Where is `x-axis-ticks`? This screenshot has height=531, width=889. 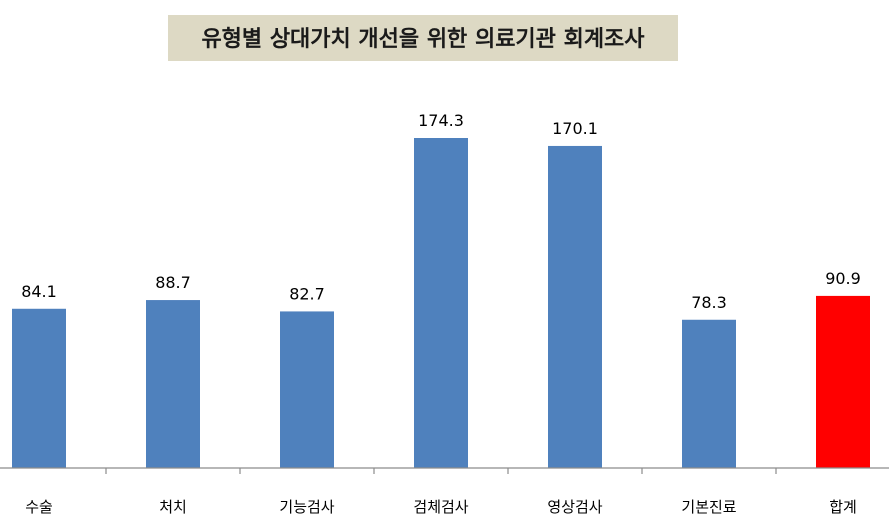 x-axis-ticks is located at coordinates (441, 471).